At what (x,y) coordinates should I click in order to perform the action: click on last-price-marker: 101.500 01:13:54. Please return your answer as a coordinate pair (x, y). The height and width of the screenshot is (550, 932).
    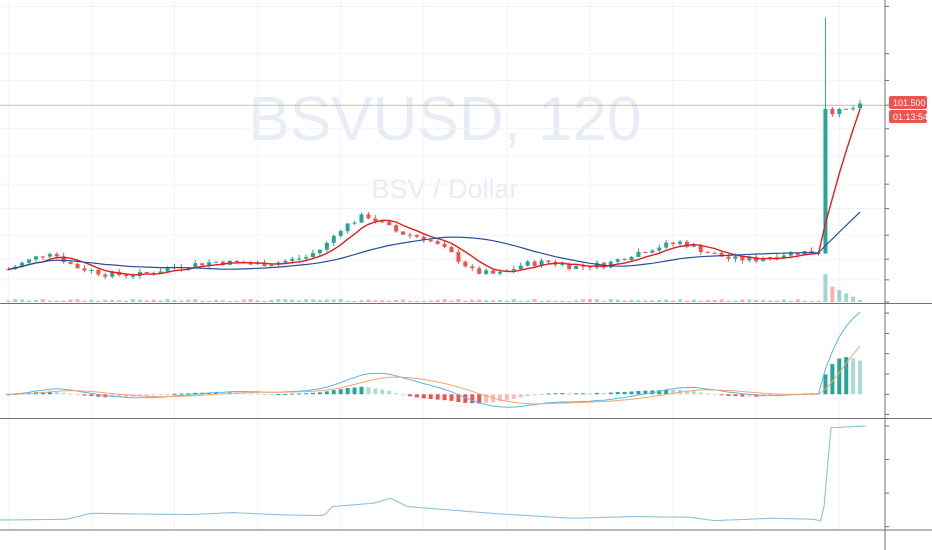
    Looking at the image, I should click on (908, 109).